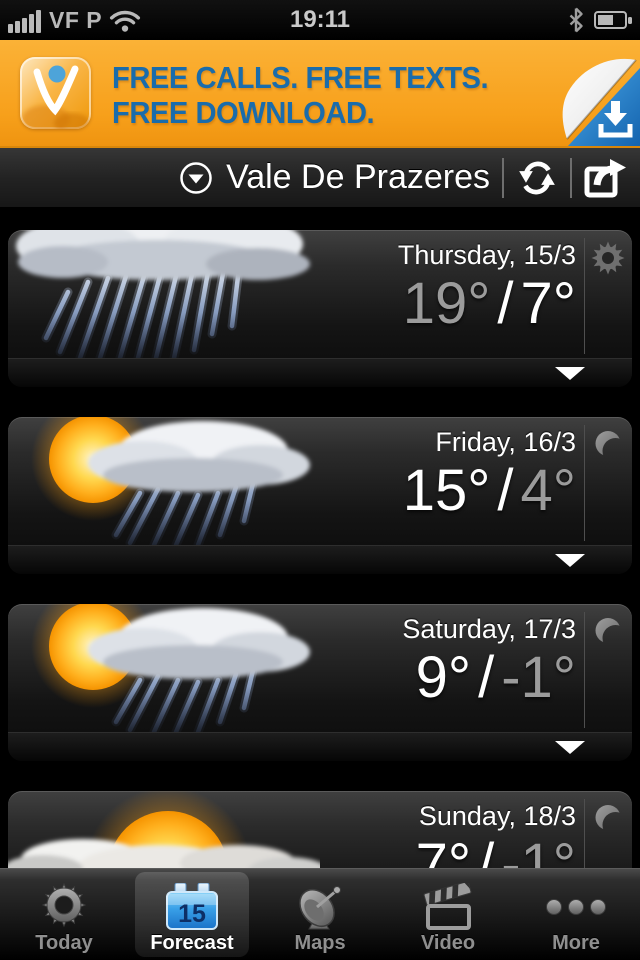 The image size is (640, 960). I want to click on page-curl-download, so click(598, 100).